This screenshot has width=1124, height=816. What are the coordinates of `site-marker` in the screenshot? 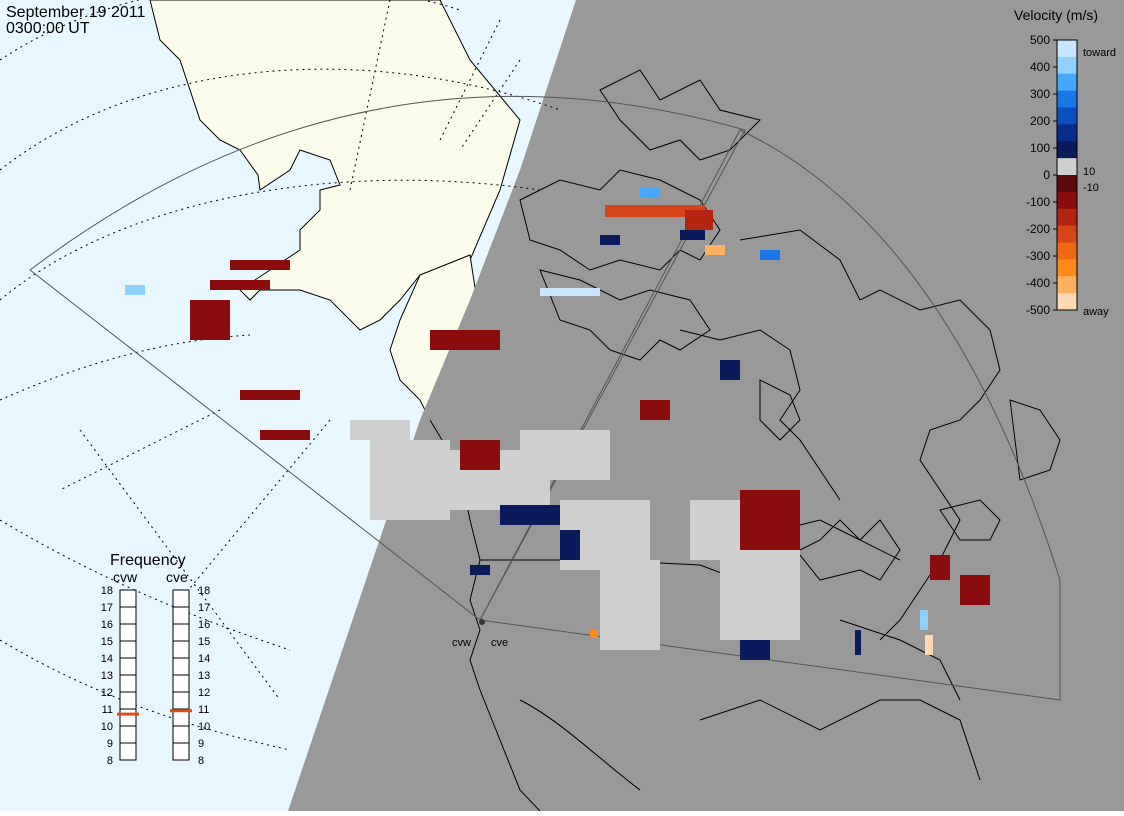 It's located at (482, 622).